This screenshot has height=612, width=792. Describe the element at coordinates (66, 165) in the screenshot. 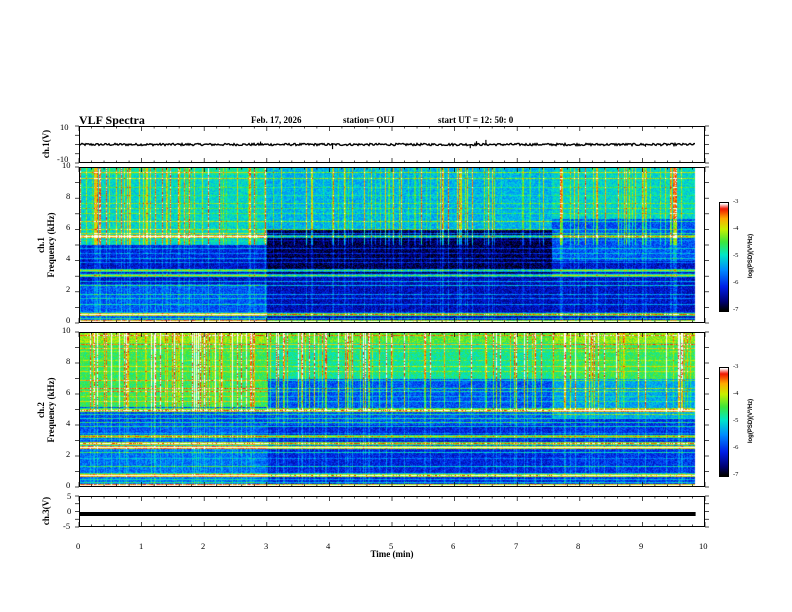

I see `ch1-spec-ytick: 10` at that location.